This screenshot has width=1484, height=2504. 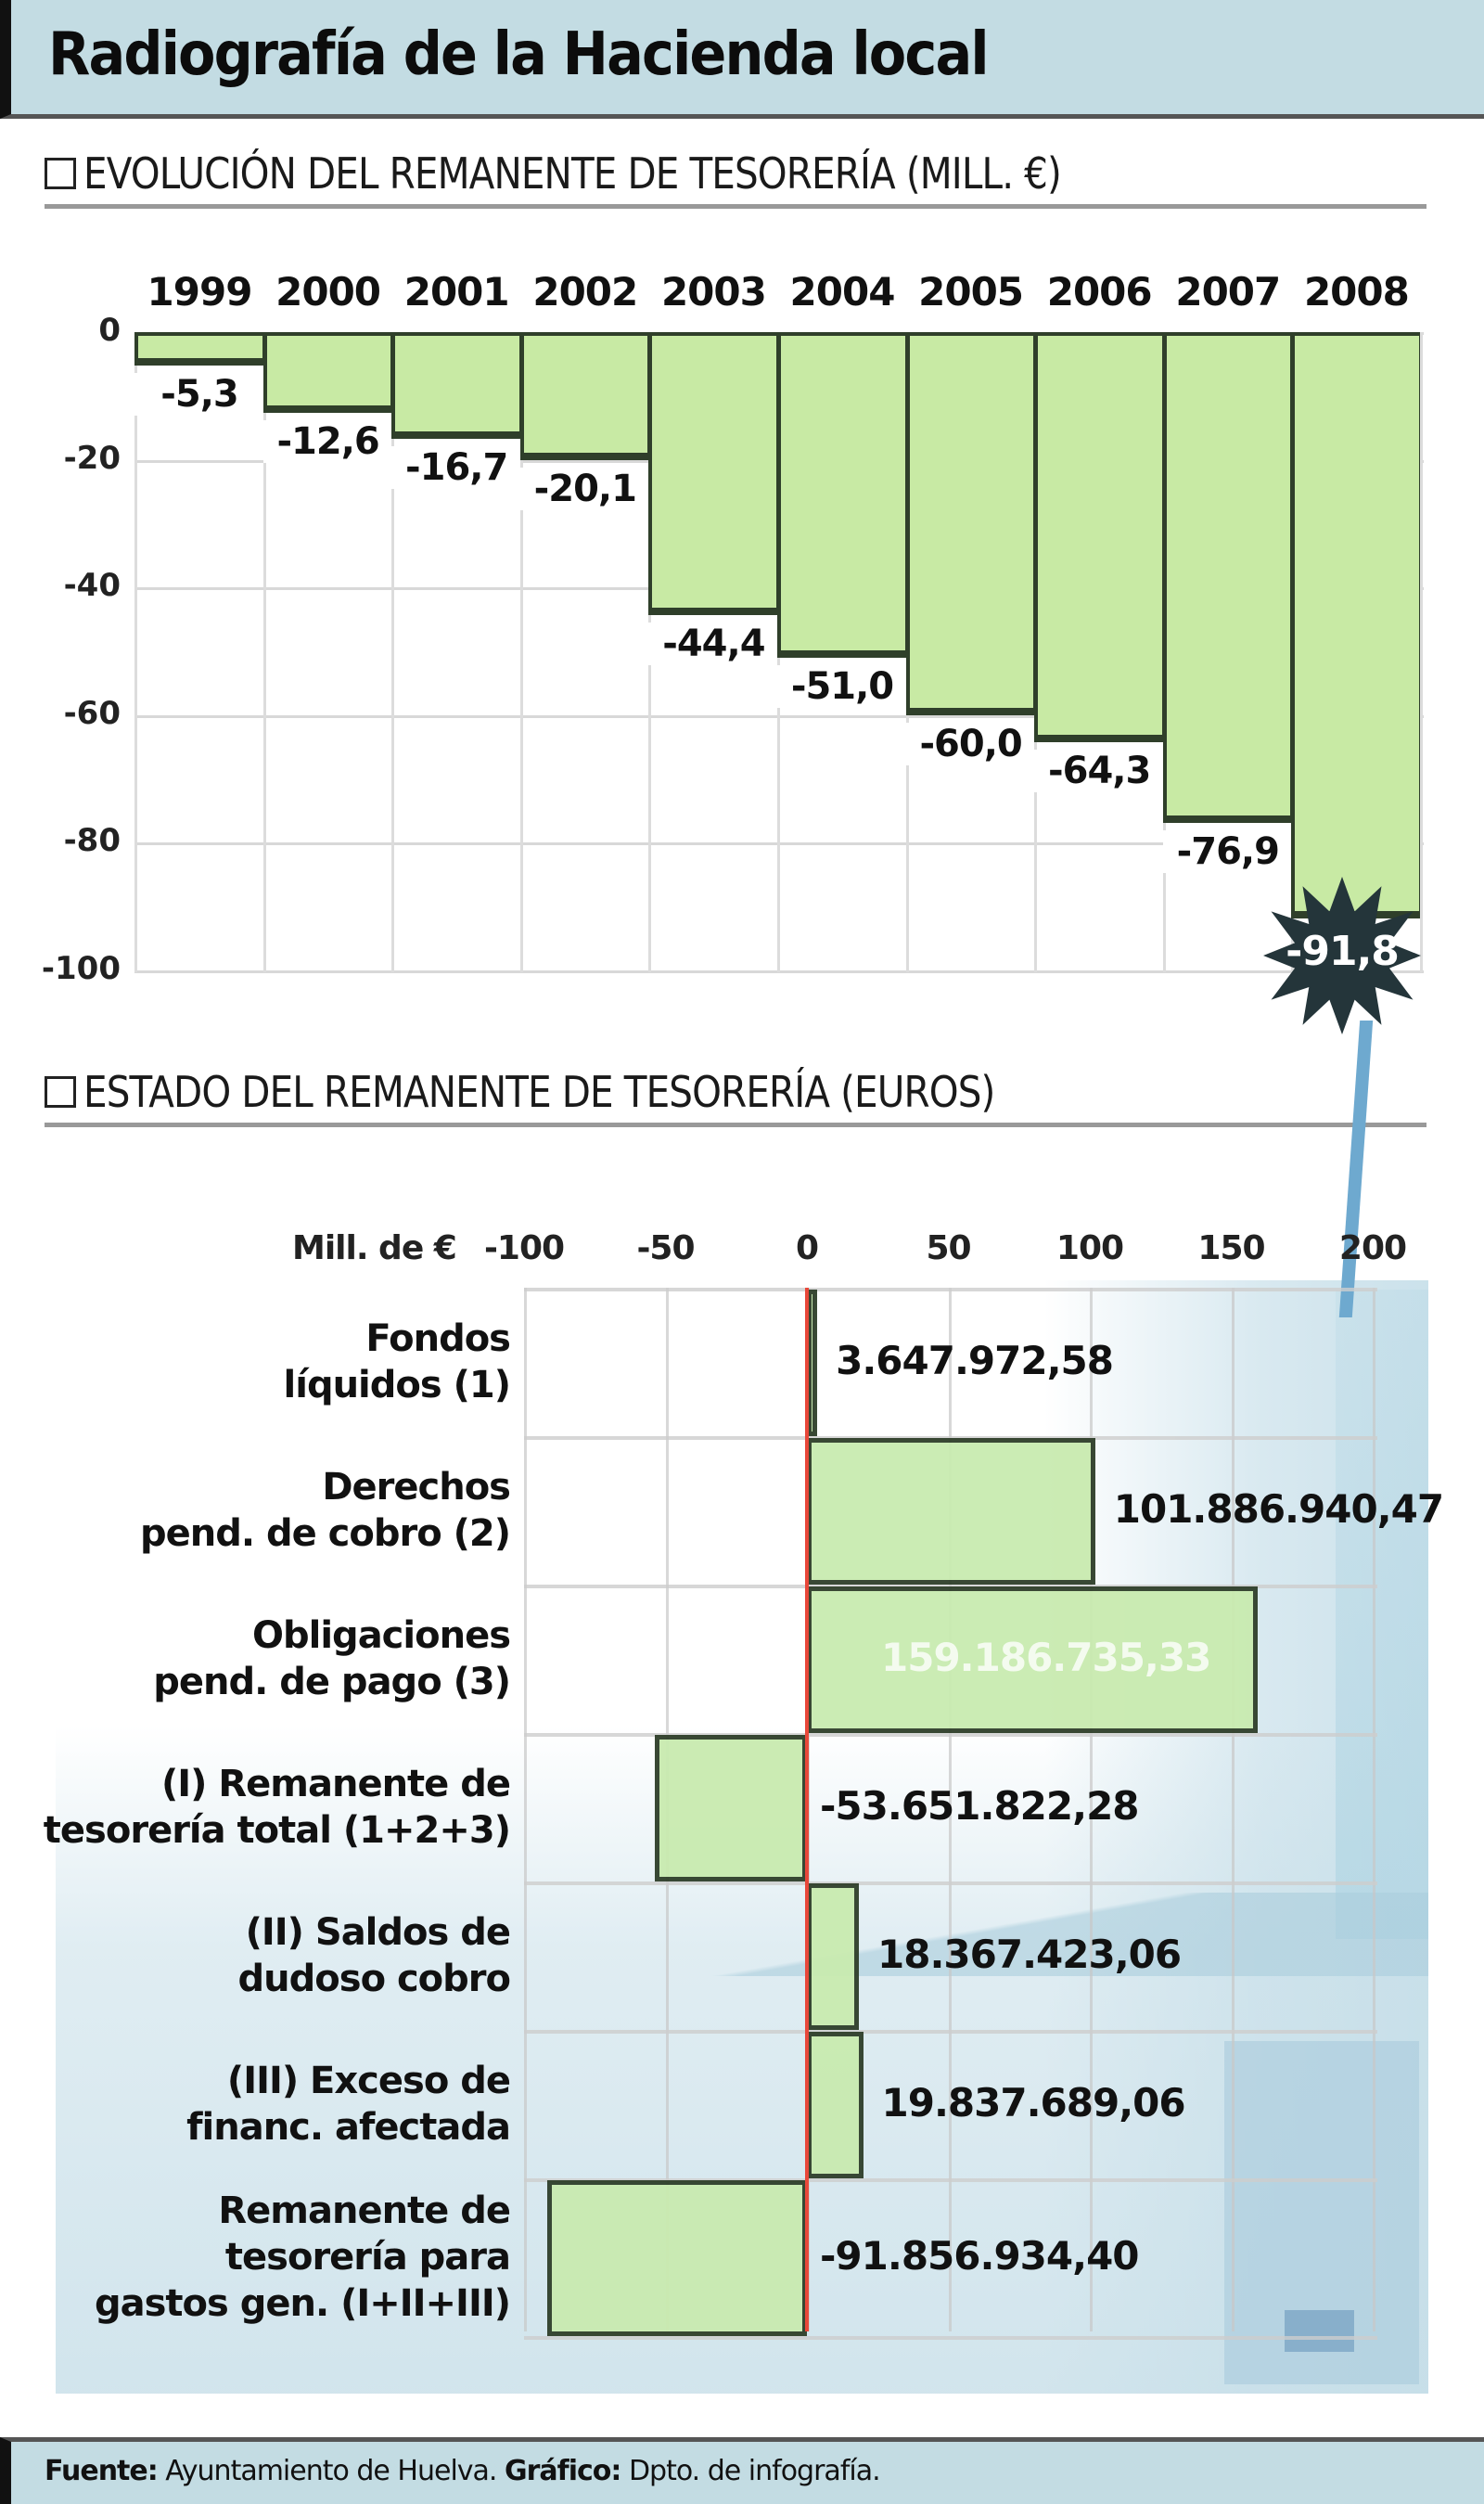 I want to click on row-label-line: financ. afectada, so click(x=348, y=2127).